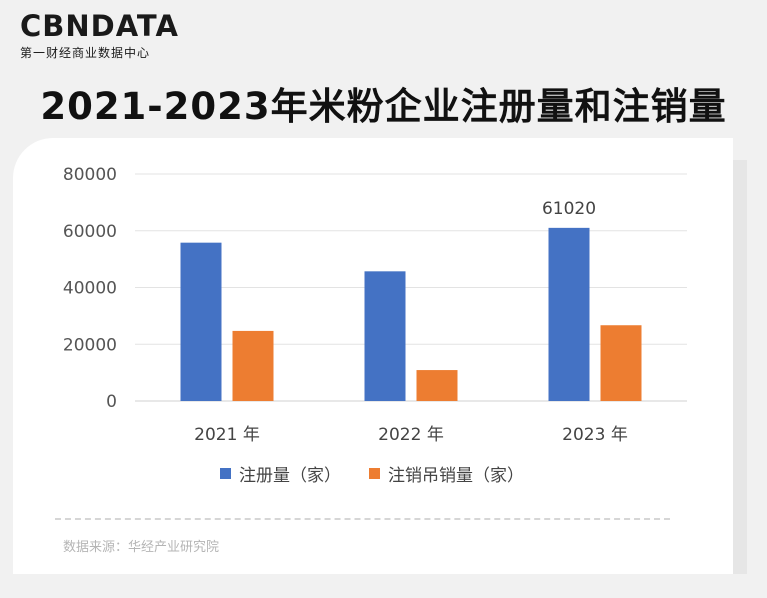  I want to click on y-tick-label: 60000, so click(90, 232).